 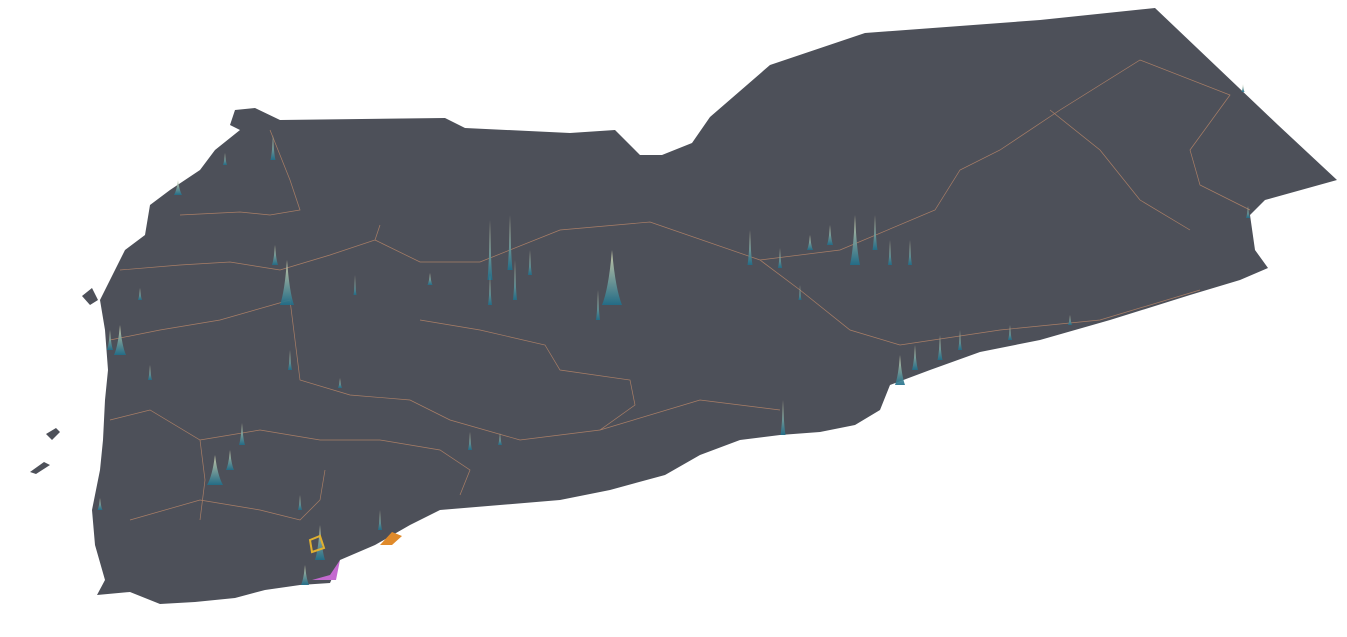 I want to click on islands, so click(x=64, y=381).